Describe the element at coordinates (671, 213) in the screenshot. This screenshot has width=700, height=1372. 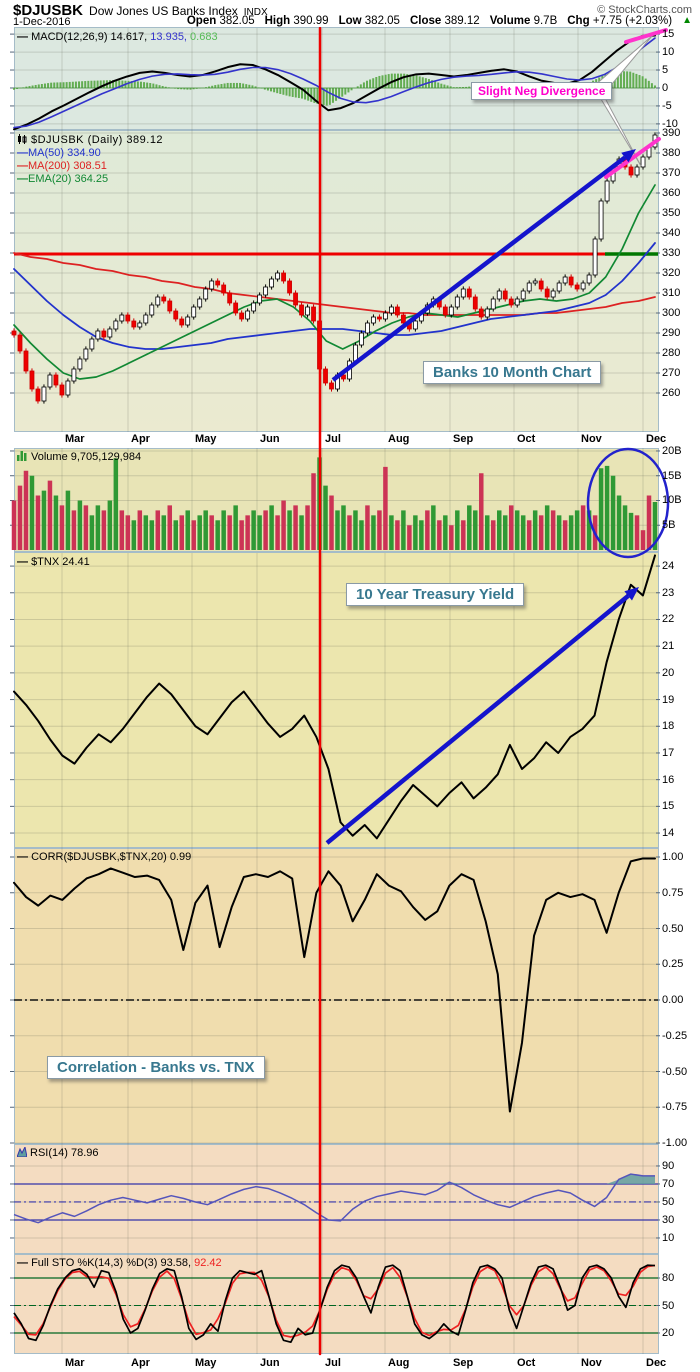
I see `y-axis-label: 350` at that location.